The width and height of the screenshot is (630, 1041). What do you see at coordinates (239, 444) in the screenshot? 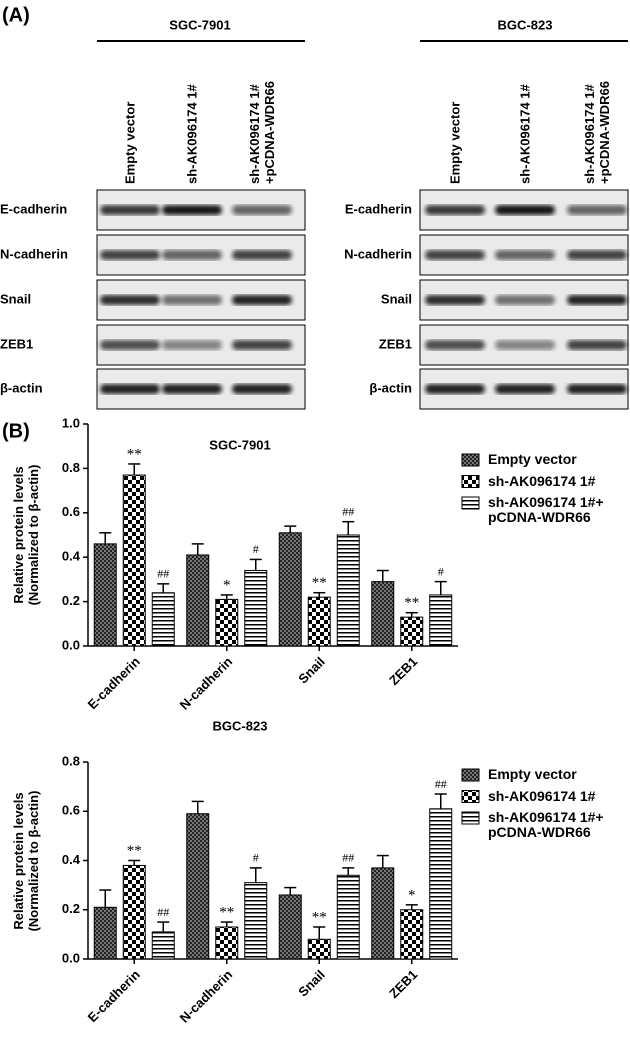
I see `chart-title: SGC-7901` at bounding box center [239, 444].